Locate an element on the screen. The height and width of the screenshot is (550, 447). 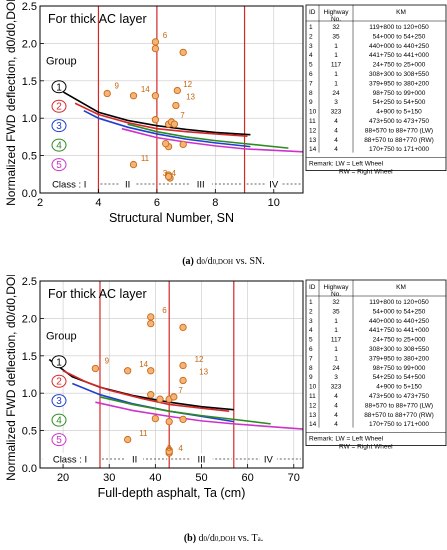
table-cell-km: 170+750 to 171+000 is located at coordinates (399, 149).